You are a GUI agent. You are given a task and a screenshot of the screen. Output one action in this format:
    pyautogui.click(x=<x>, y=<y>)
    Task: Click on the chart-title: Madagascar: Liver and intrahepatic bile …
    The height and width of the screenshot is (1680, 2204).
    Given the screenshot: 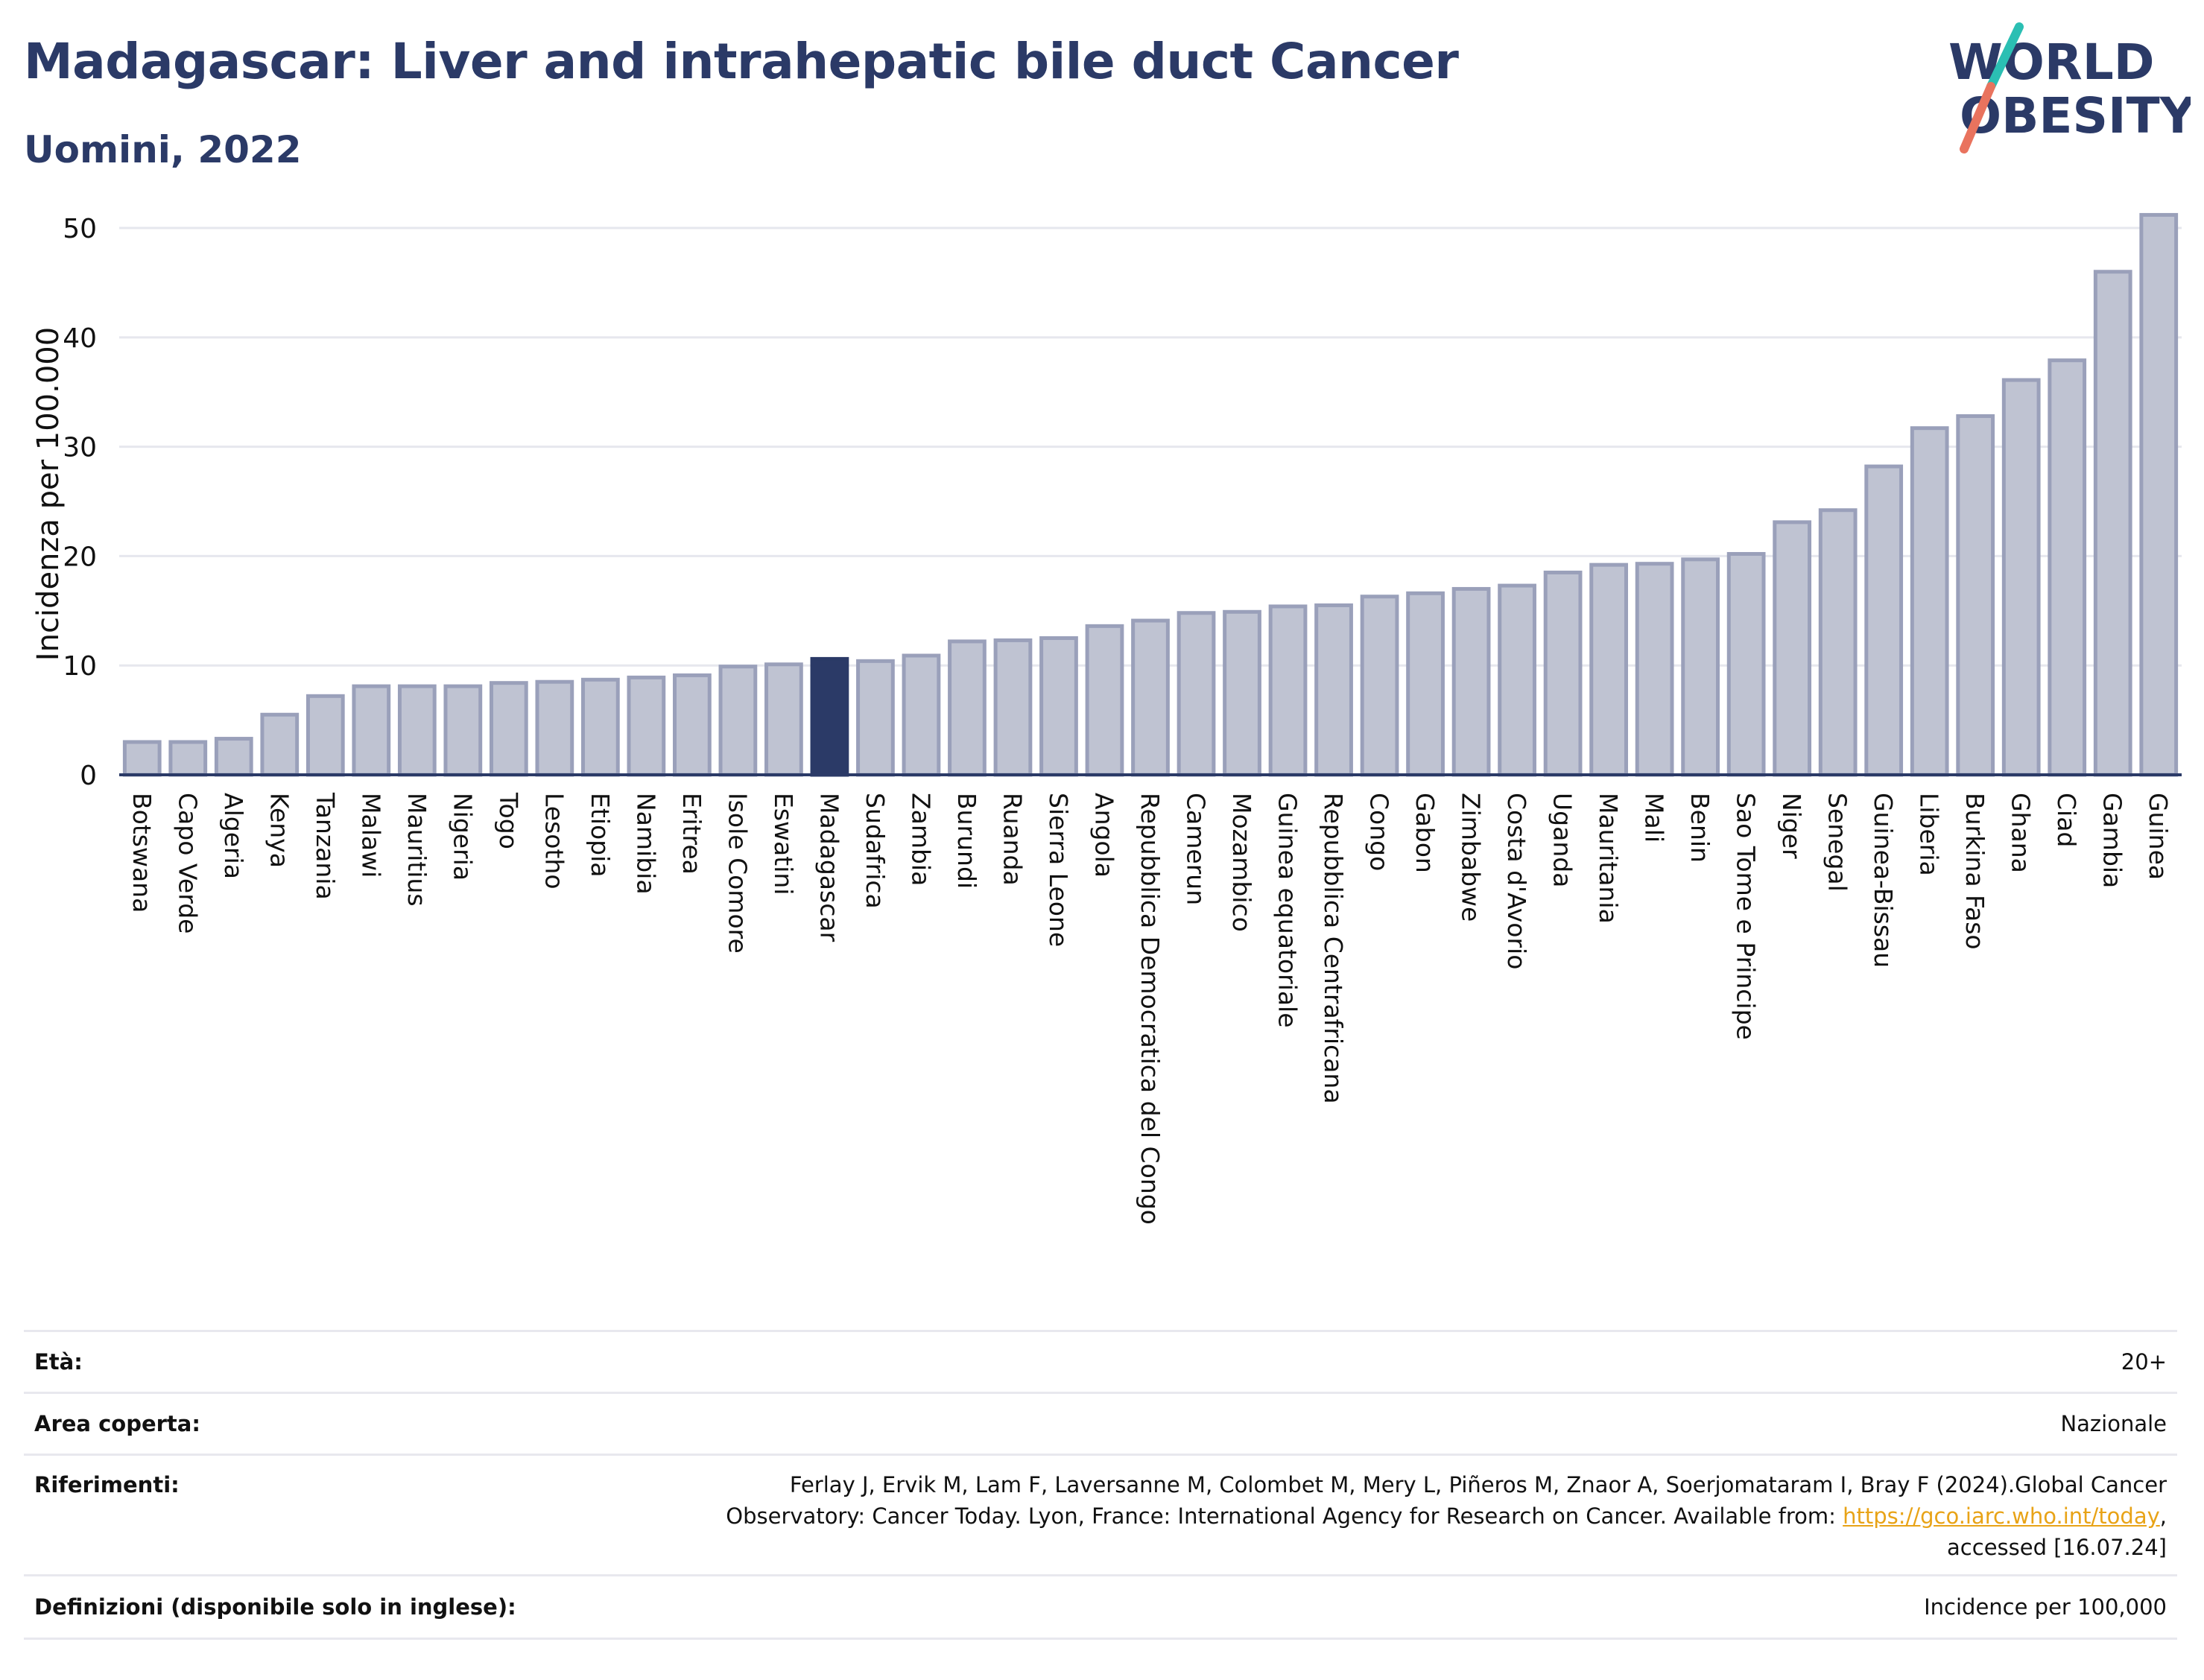 What is the action you would take?
    pyautogui.click(x=741, y=61)
    